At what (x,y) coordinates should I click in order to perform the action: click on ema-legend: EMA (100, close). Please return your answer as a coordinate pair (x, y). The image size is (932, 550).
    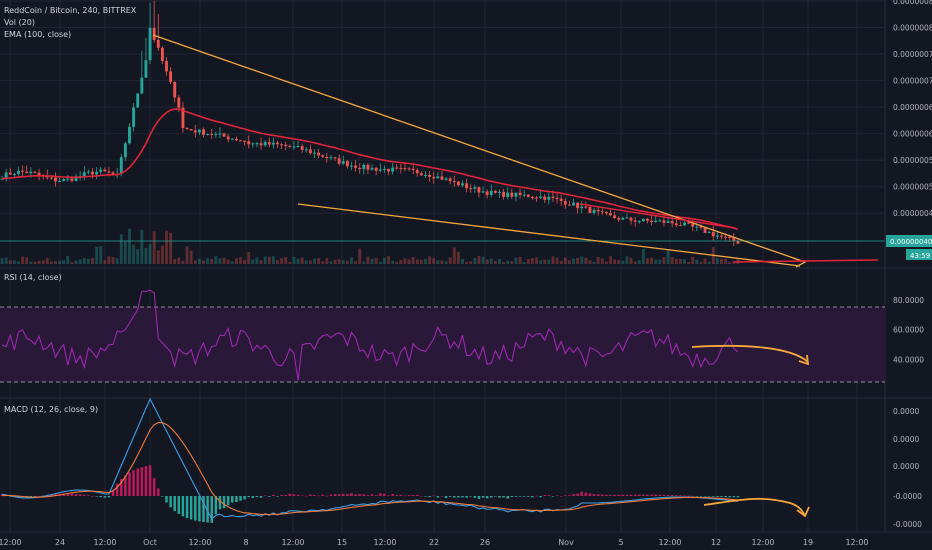
    Looking at the image, I should click on (37, 34).